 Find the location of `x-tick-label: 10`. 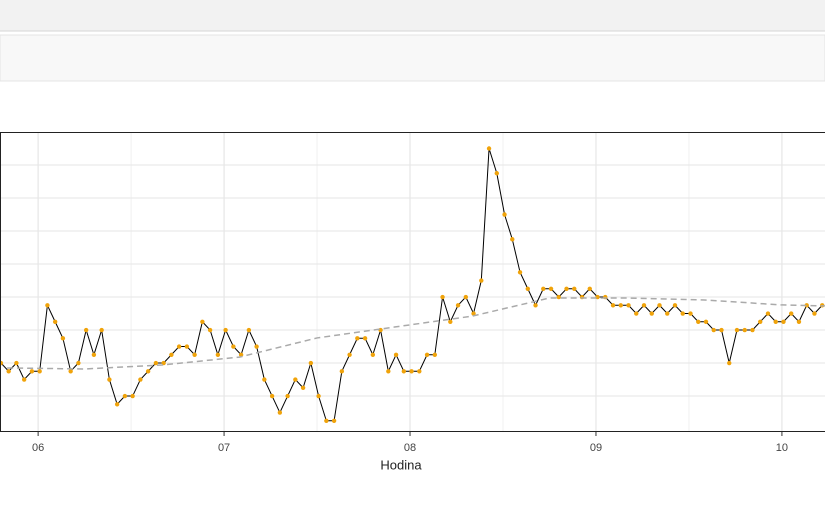

x-tick-label: 10 is located at coordinates (782, 448).